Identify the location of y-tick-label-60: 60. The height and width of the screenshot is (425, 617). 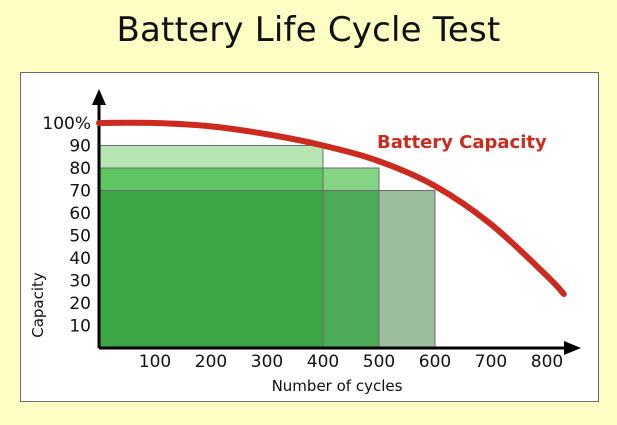
(80, 214).